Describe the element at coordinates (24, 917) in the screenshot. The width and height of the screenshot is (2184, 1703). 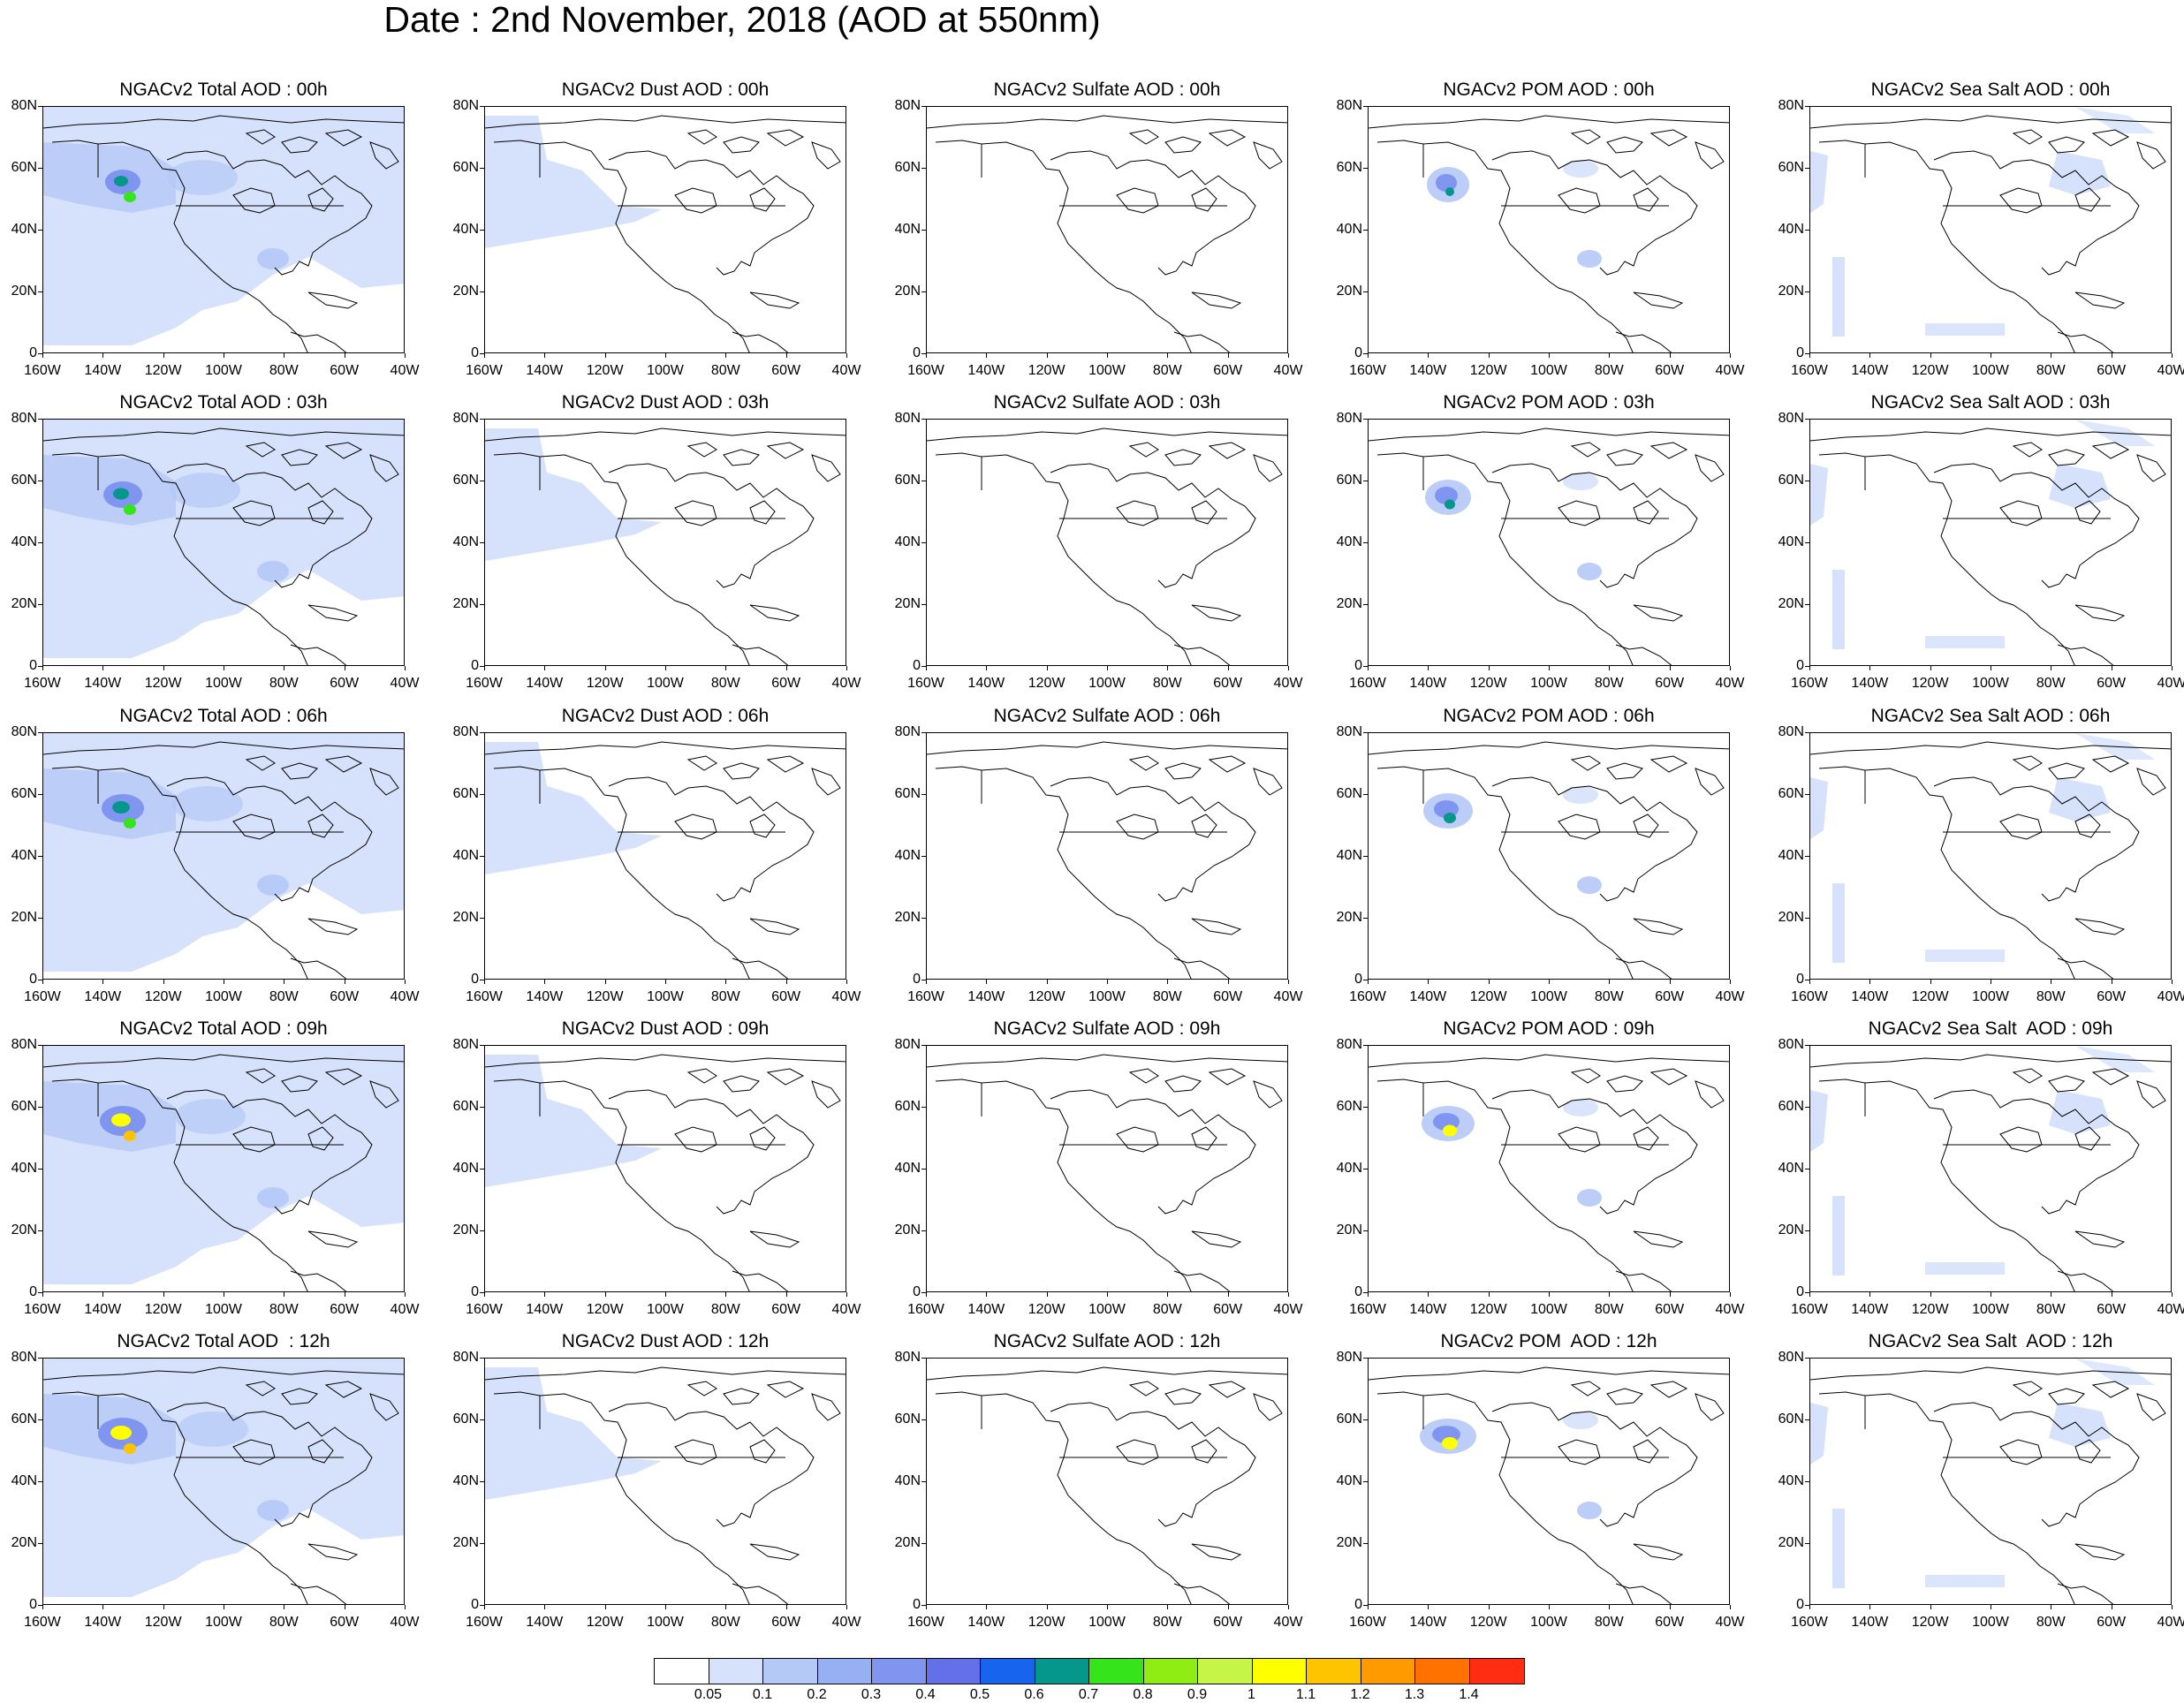
I see `y-tick-label: 20N` at that location.